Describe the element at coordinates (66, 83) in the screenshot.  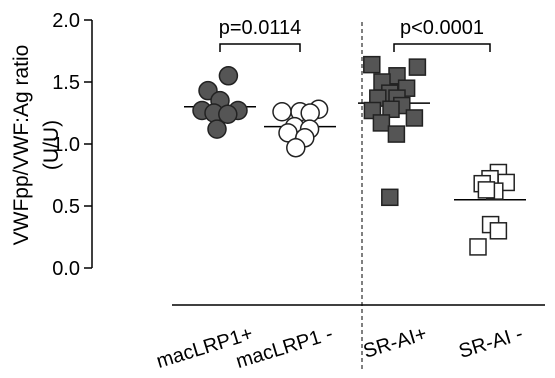
I see `y-tick-label: 1.5` at that location.